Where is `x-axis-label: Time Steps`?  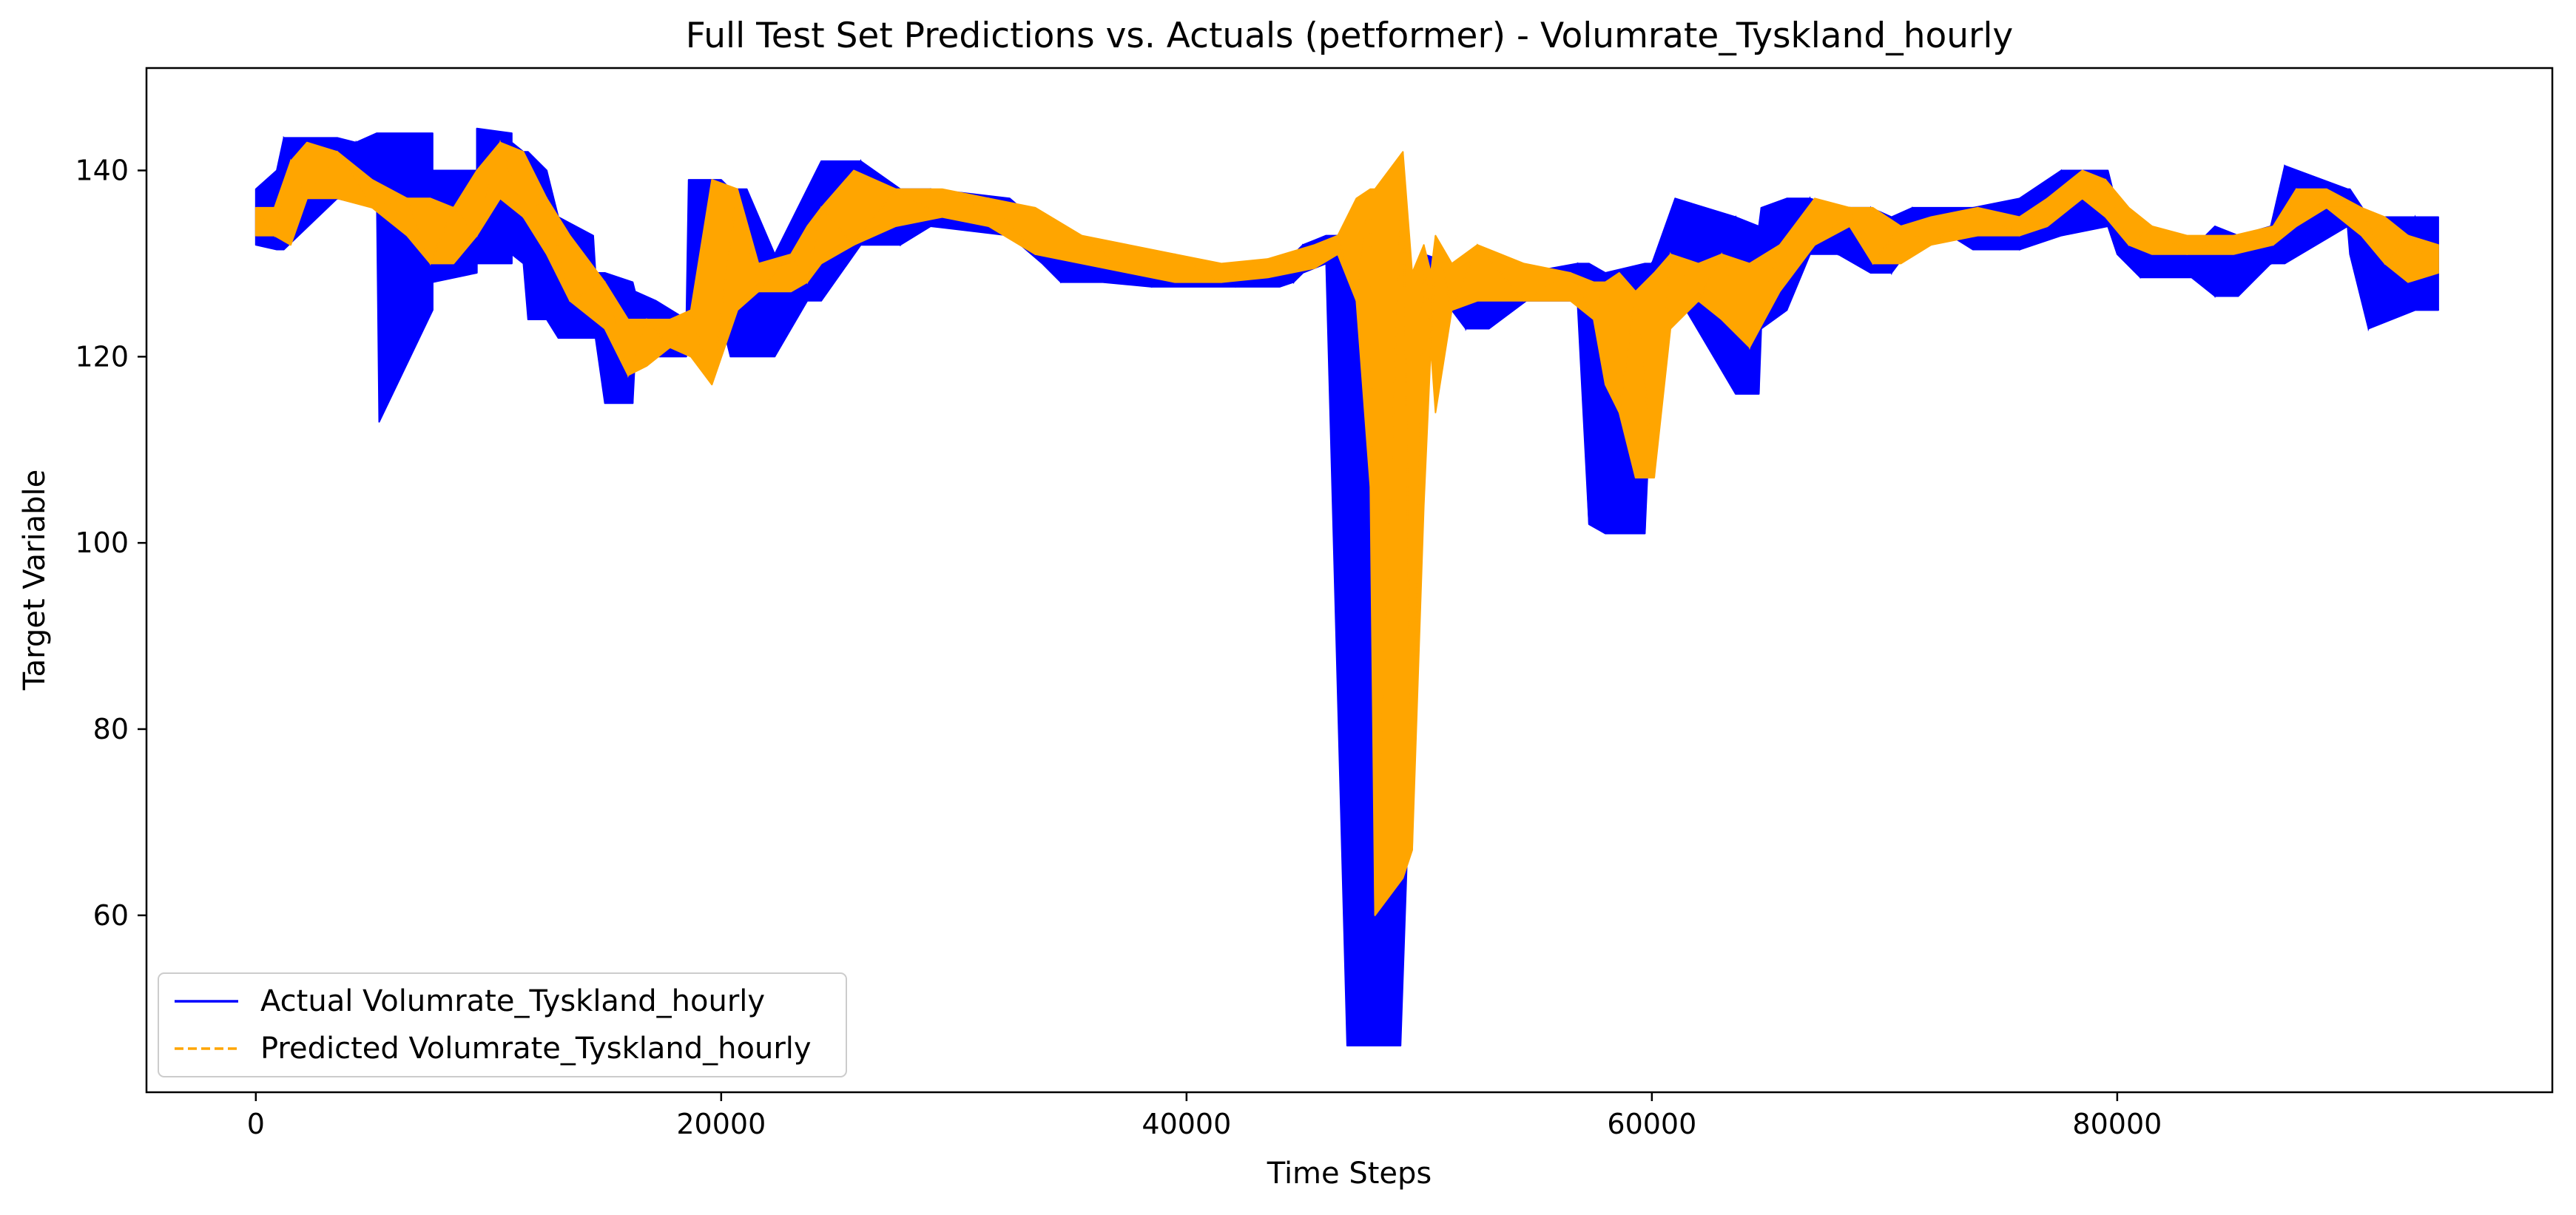 x-axis-label: Time Steps is located at coordinates (1349, 1174).